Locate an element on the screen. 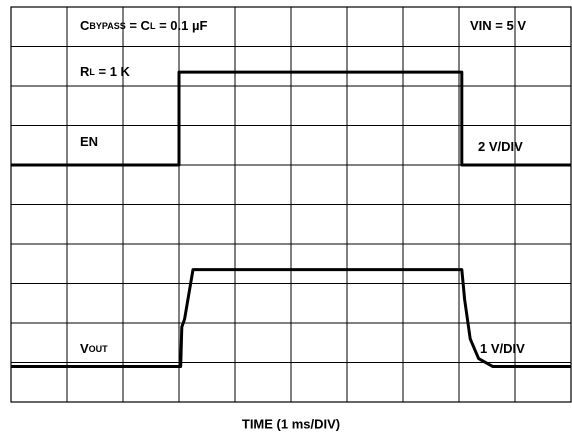  annotation-part: 2 V/DIV is located at coordinates (500, 146).